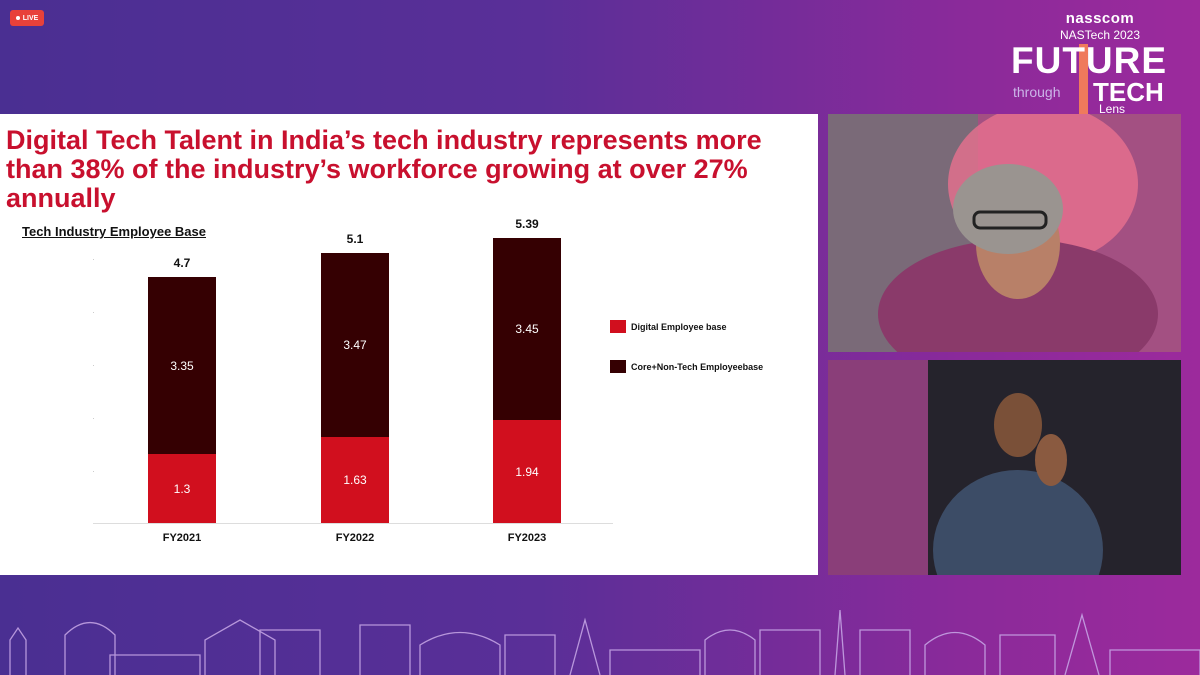  What do you see at coordinates (527, 224) in the screenshot?
I see `bar-total-label: 5.39` at bounding box center [527, 224].